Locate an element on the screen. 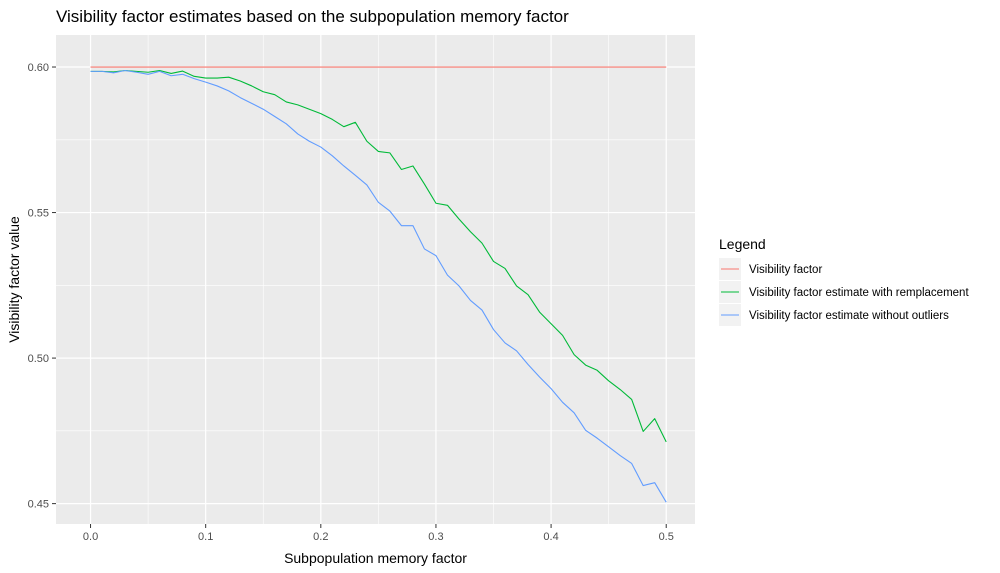 The width and height of the screenshot is (1000, 573). x-tick-label: 0.0 is located at coordinates (90, 537).